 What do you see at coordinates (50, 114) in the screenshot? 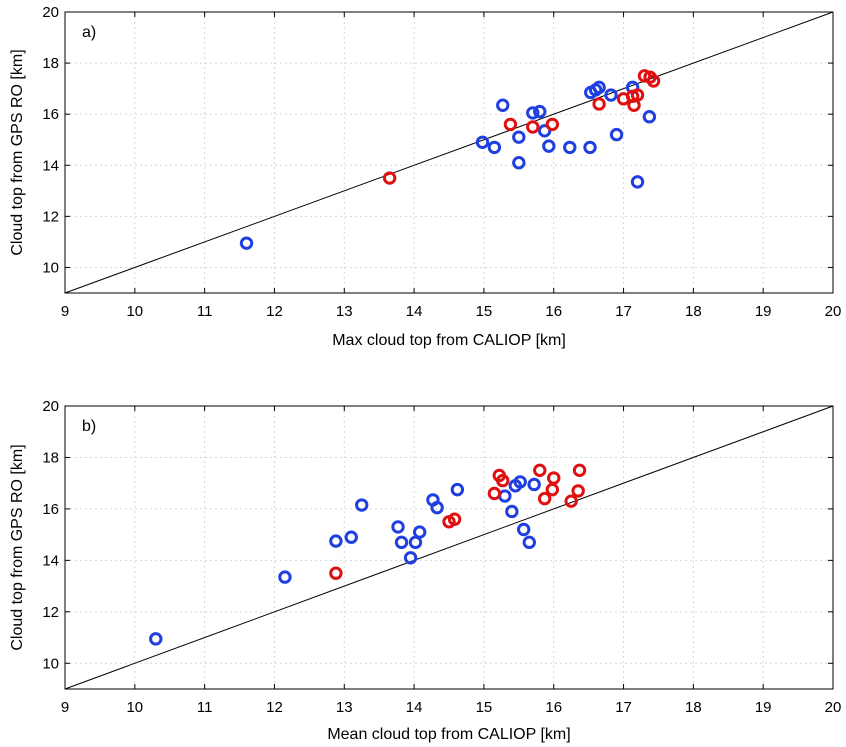
I see `y-tick-label: 16` at bounding box center [50, 114].